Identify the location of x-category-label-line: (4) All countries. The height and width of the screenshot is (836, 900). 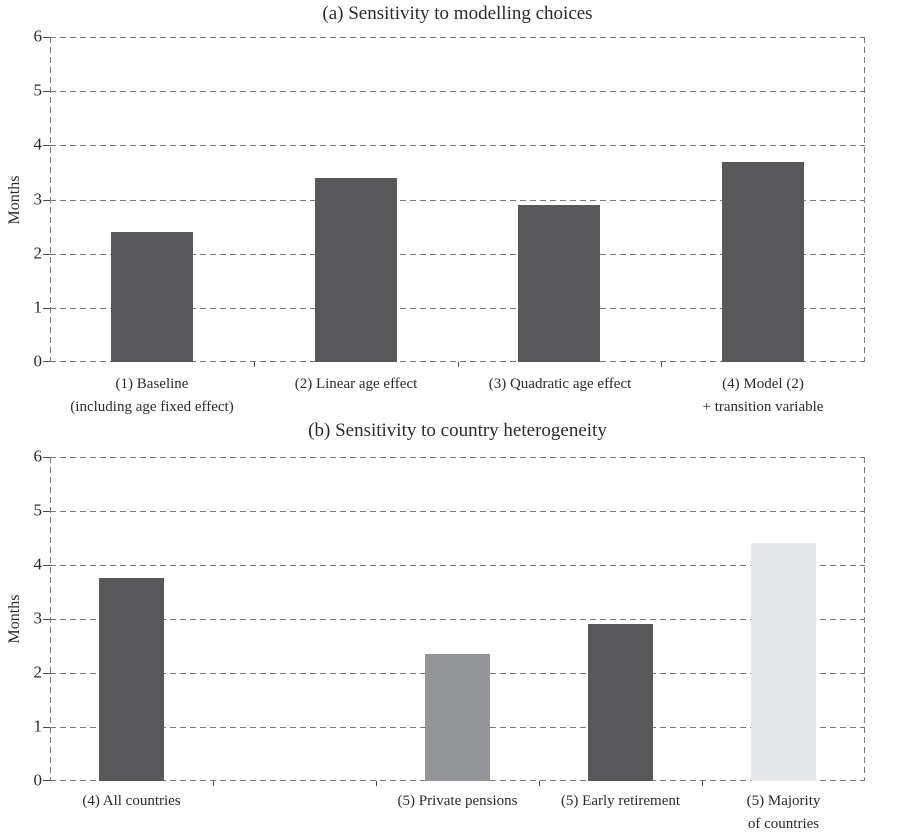
(131, 801).